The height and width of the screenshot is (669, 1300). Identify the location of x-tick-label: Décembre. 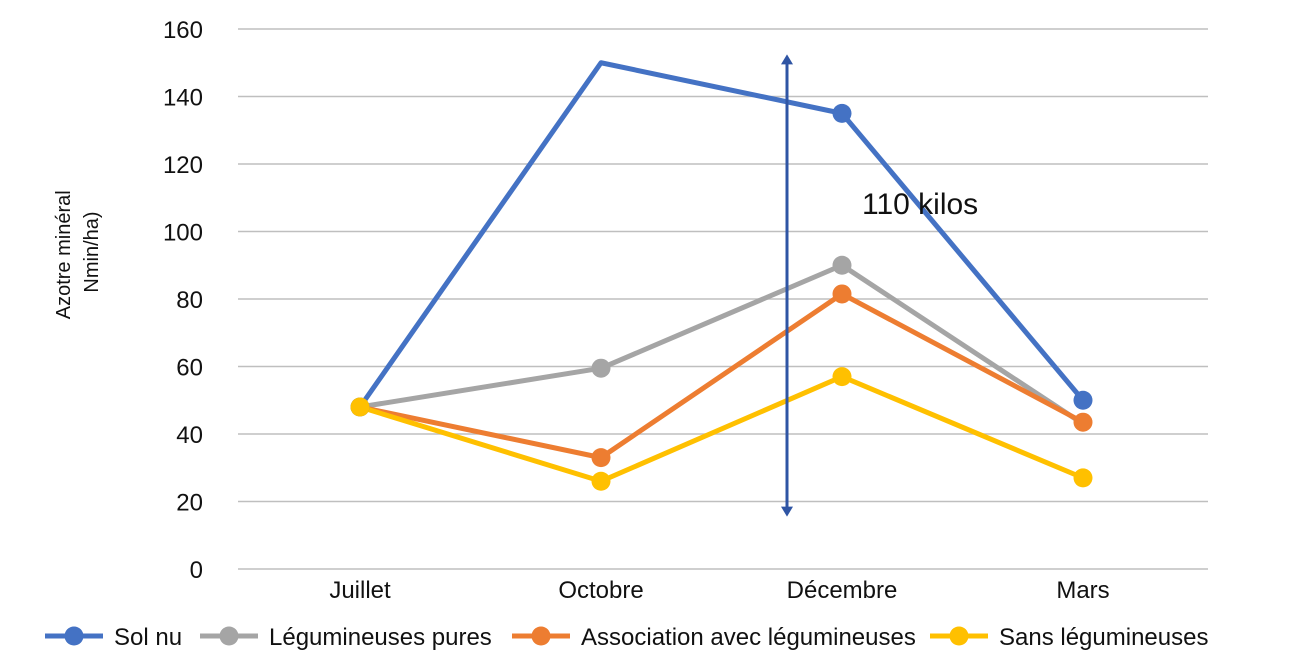
(842, 590).